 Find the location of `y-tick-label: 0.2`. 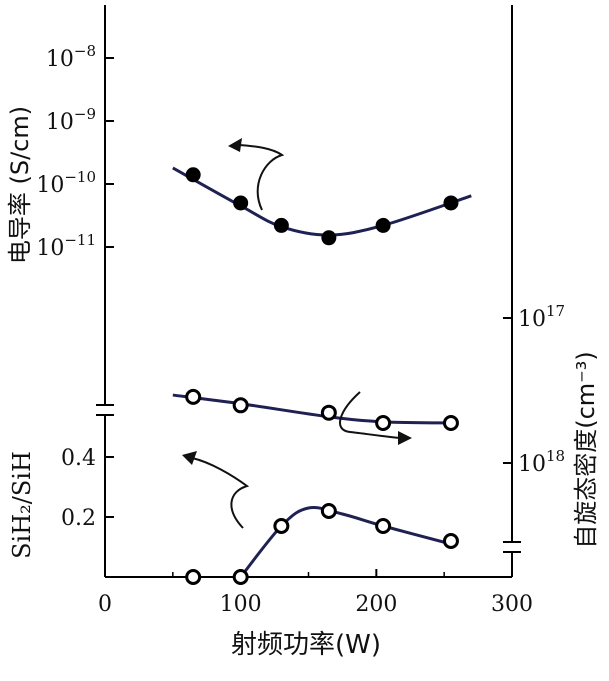

y-tick-label: 0.2 is located at coordinates (78, 518).